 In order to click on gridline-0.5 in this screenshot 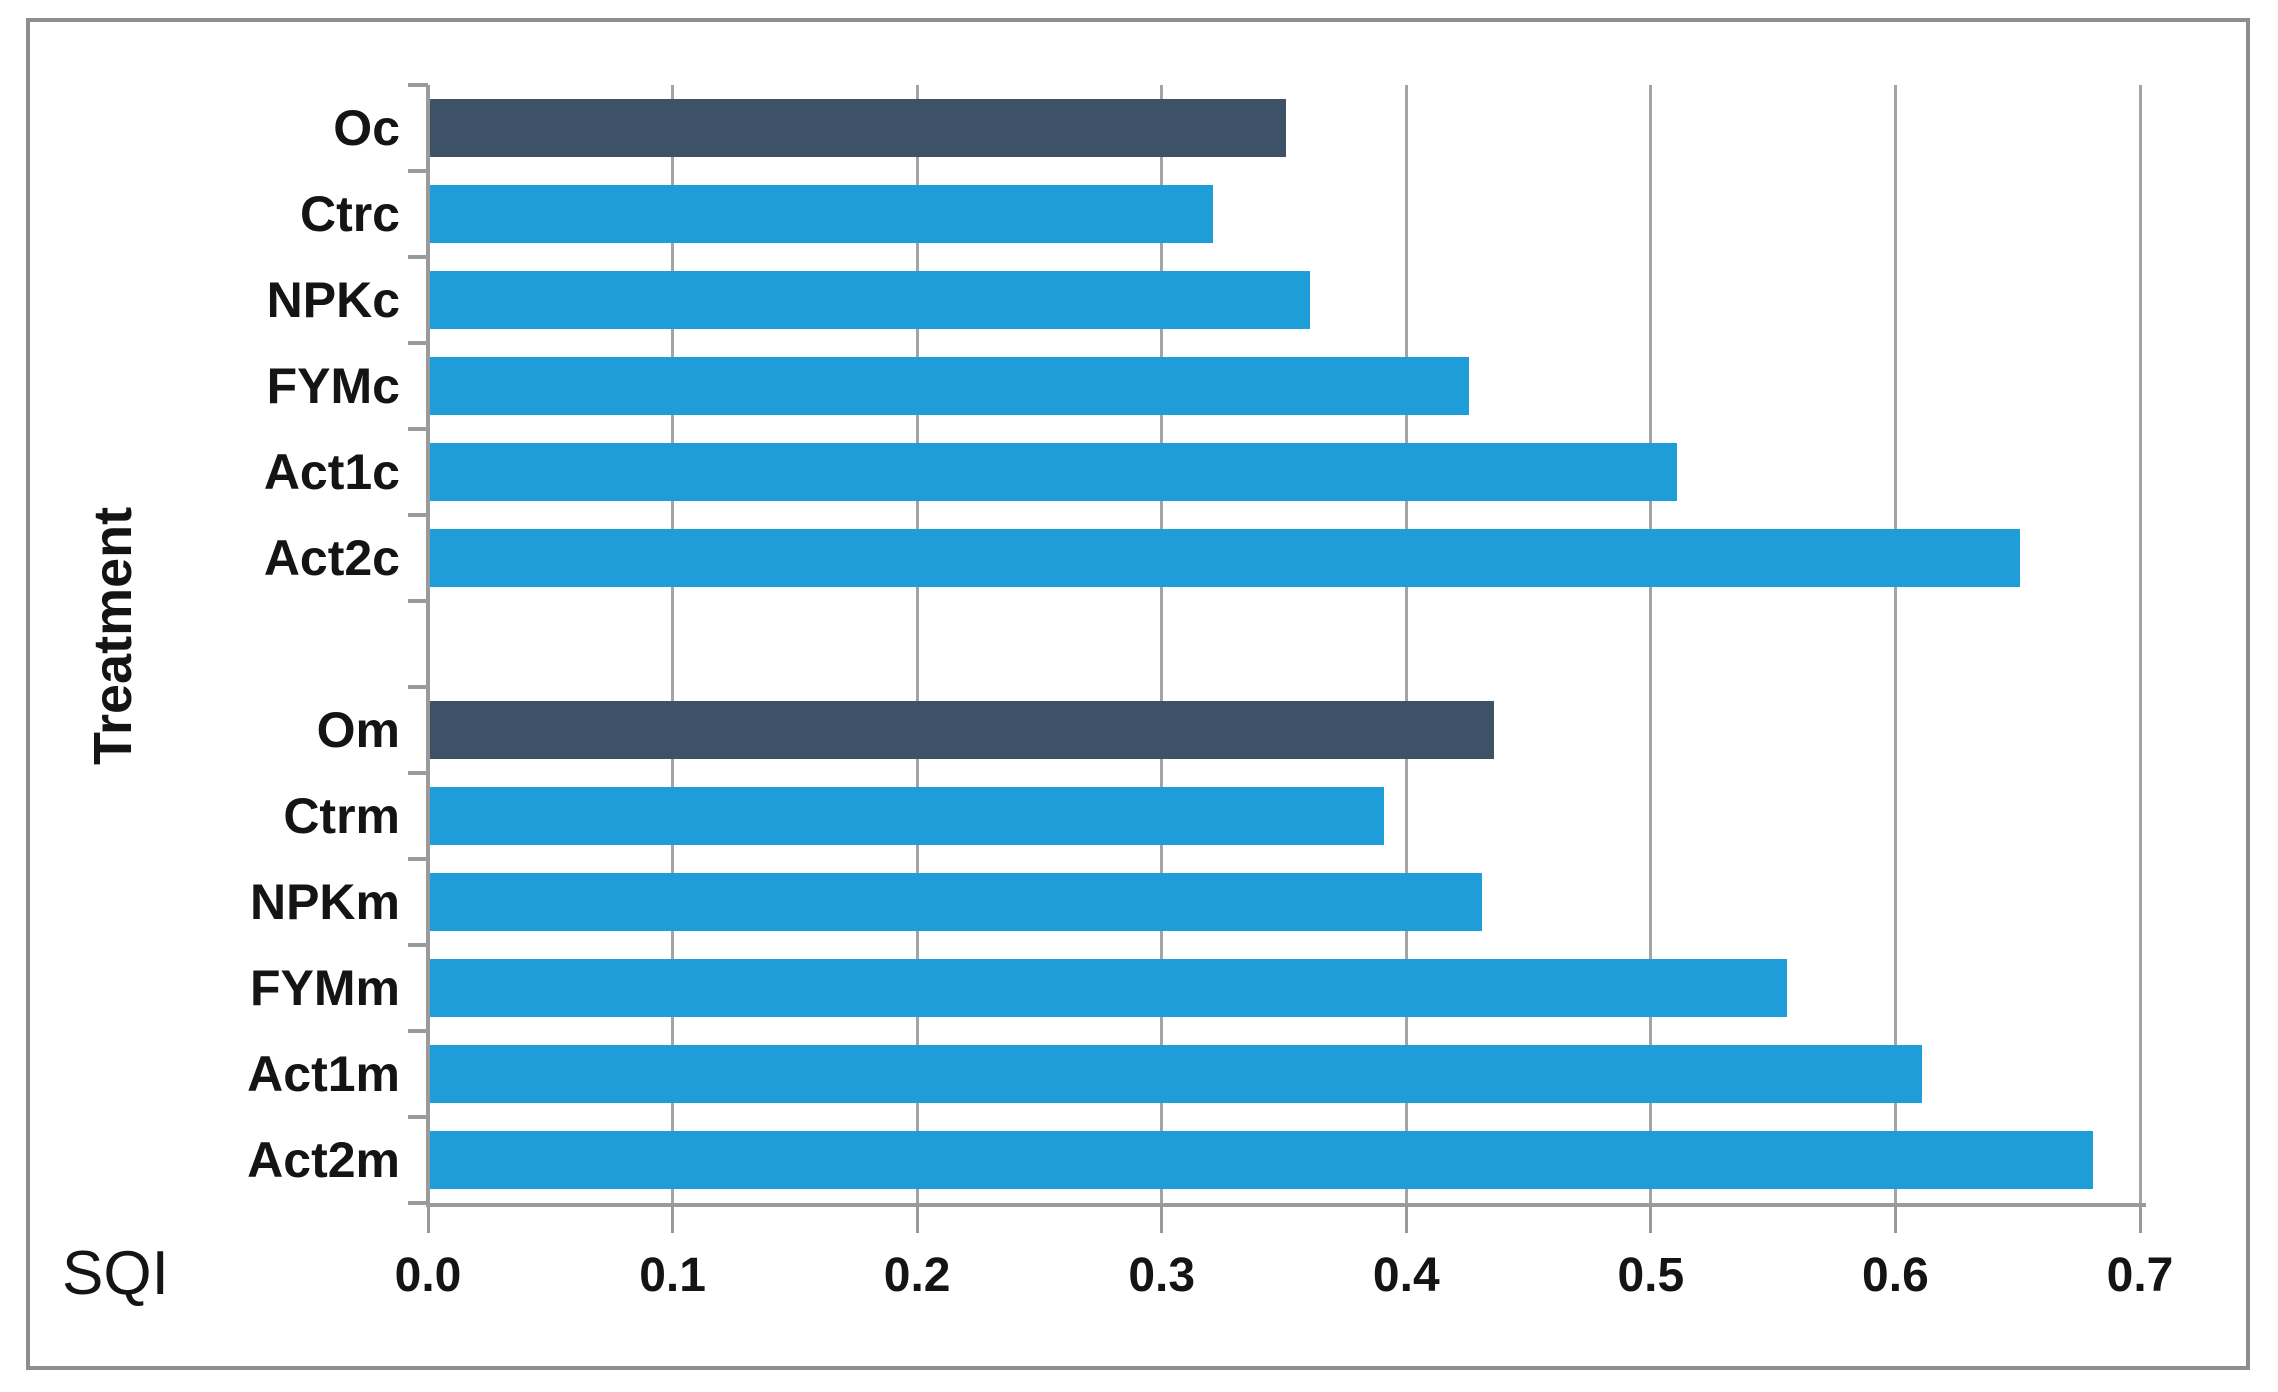, I will do `click(1651, 644)`.